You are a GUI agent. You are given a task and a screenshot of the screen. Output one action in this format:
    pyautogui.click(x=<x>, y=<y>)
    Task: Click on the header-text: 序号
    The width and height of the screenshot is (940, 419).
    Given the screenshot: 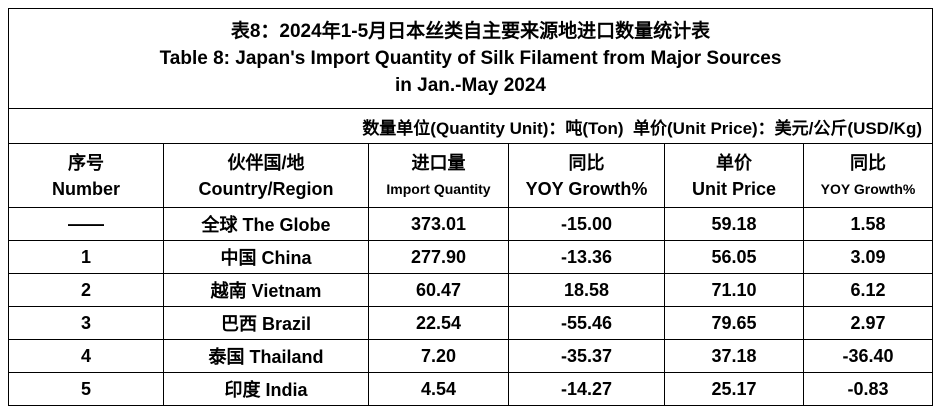 What is the action you would take?
    pyautogui.click(x=86, y=162)
    